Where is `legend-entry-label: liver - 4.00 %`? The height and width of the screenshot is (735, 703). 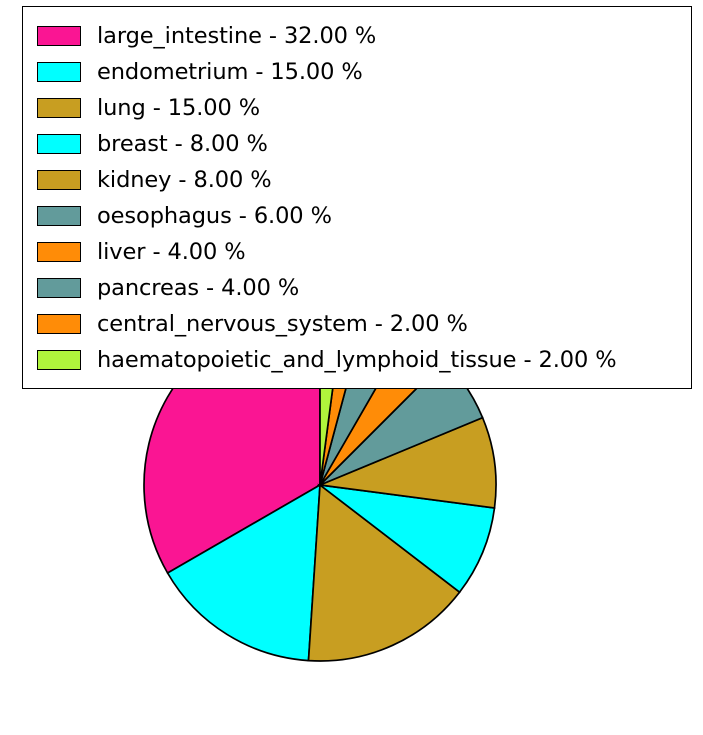
legend-entry-label: liver - 4.00 % is located at coordinates (171, 251).